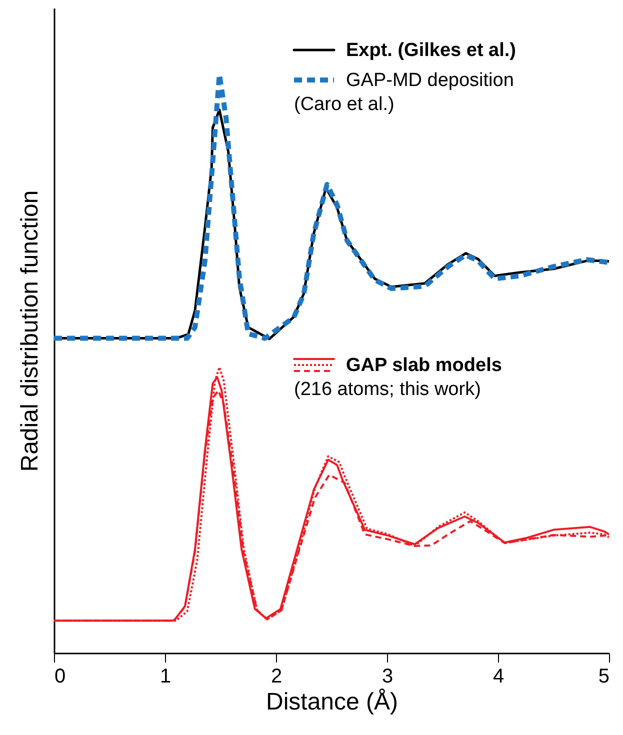  Describe the element at coordinates (276, 677) in the screenshot. I see `x-tick-label: 2` at that location.